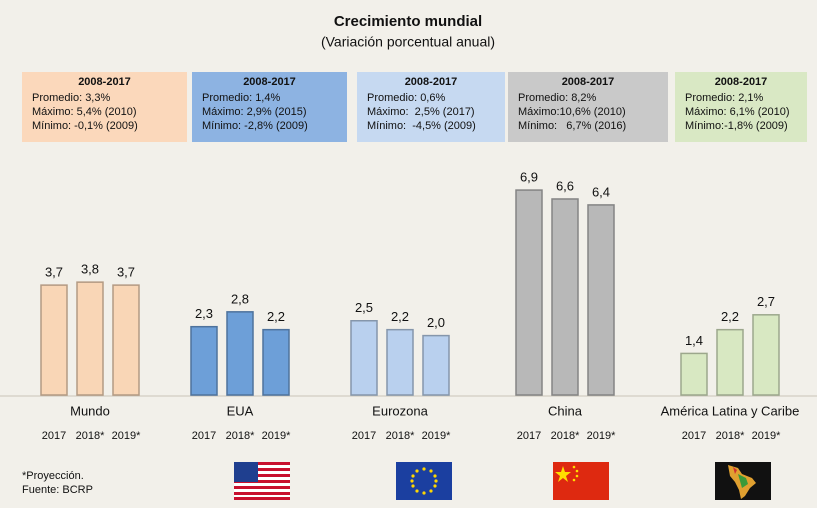  I want to click on info-line: Máximo: 6,1% (2010), so click(737, 112).